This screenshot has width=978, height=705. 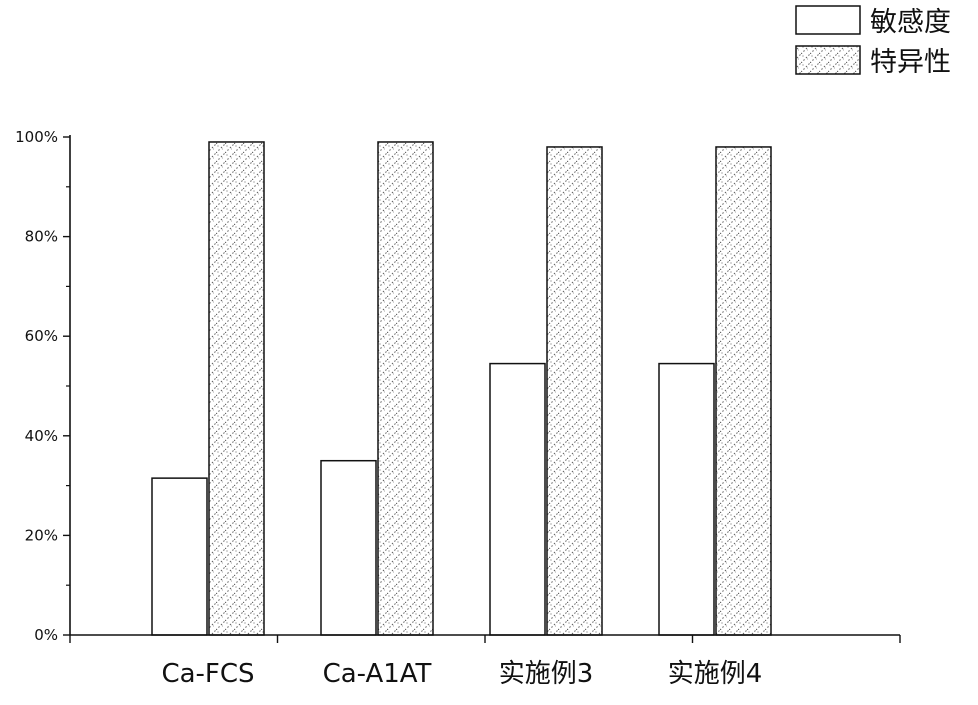 What do you see at coordinates (41, 336) in the screenshot?
I see `y-tick-label: 60%` at bounding box center [41, 336].